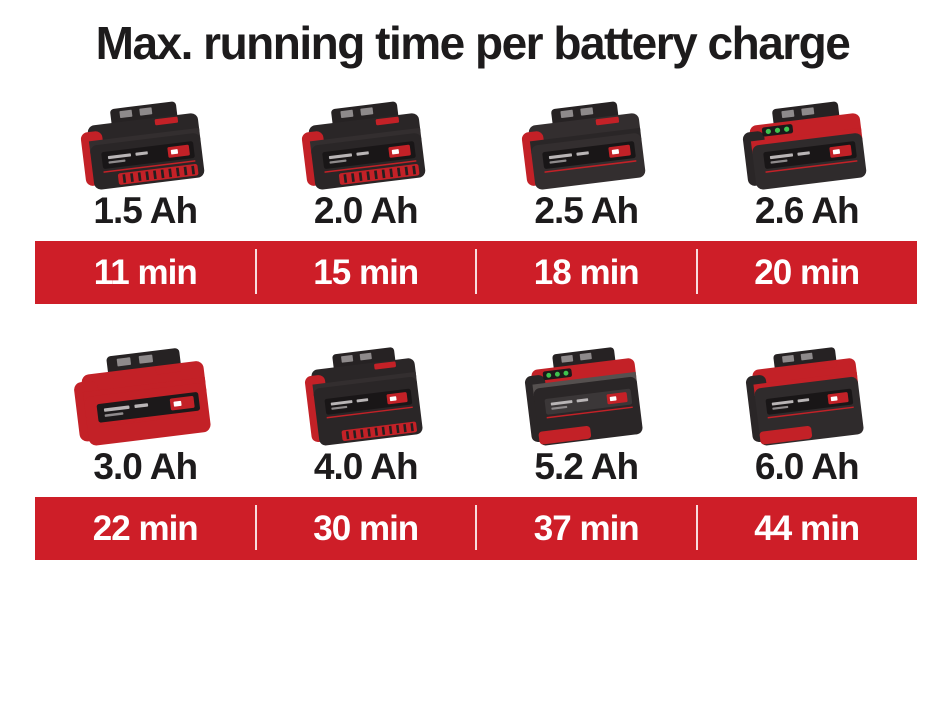 This screenshot has height=709, width=945. I want to click on time-value: 18 min, so click(586, 272).